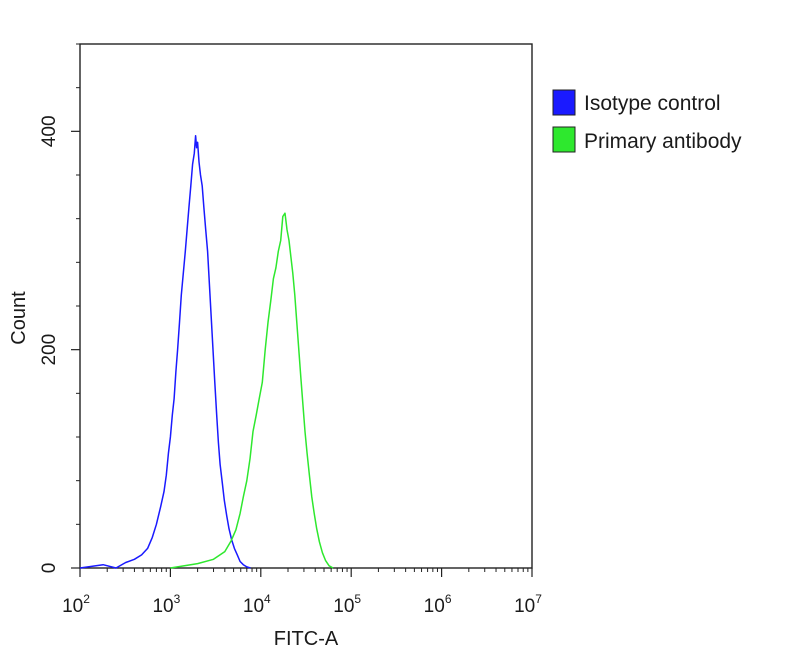 The height and width of the screenshot is (661, 800). What do you see at coordinates (166, 604) in the screenshot?
I see `x-tick-label: 10³` at bounding box center [166, 604].